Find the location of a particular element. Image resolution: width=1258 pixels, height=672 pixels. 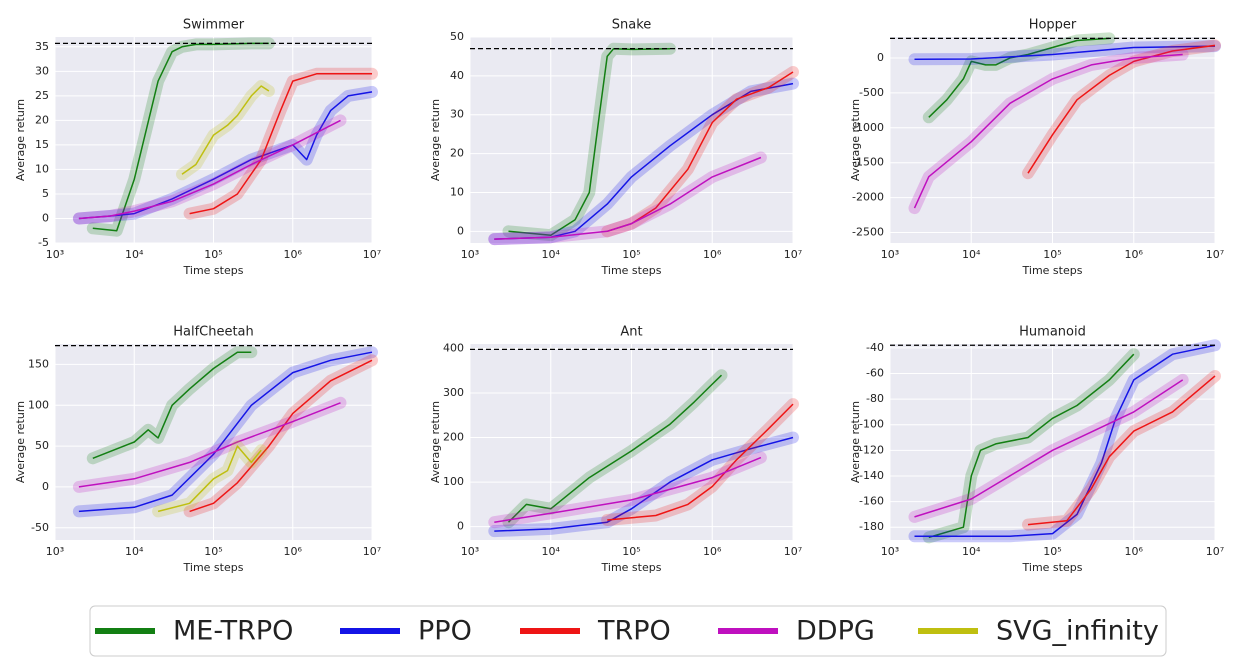

y-tick-label: -500 is located at coordinates (871, 92).